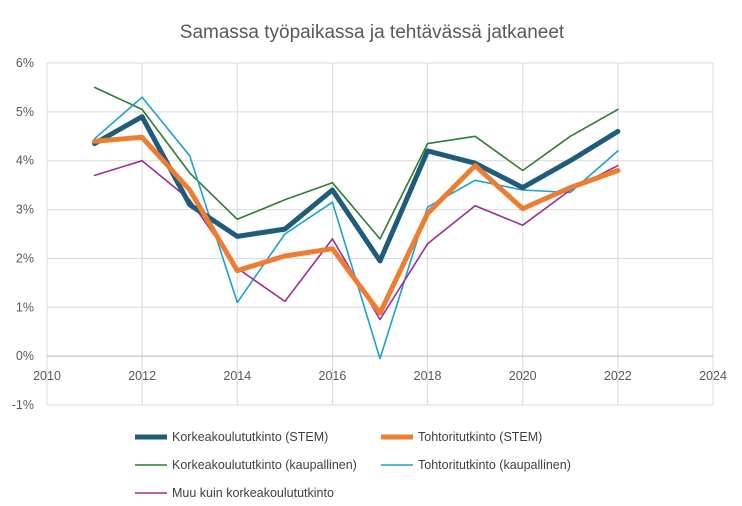 The image size is (742, 506). I want to click on legend-label-2: Tohtoritutkinto (STEM), so click(480, 437).